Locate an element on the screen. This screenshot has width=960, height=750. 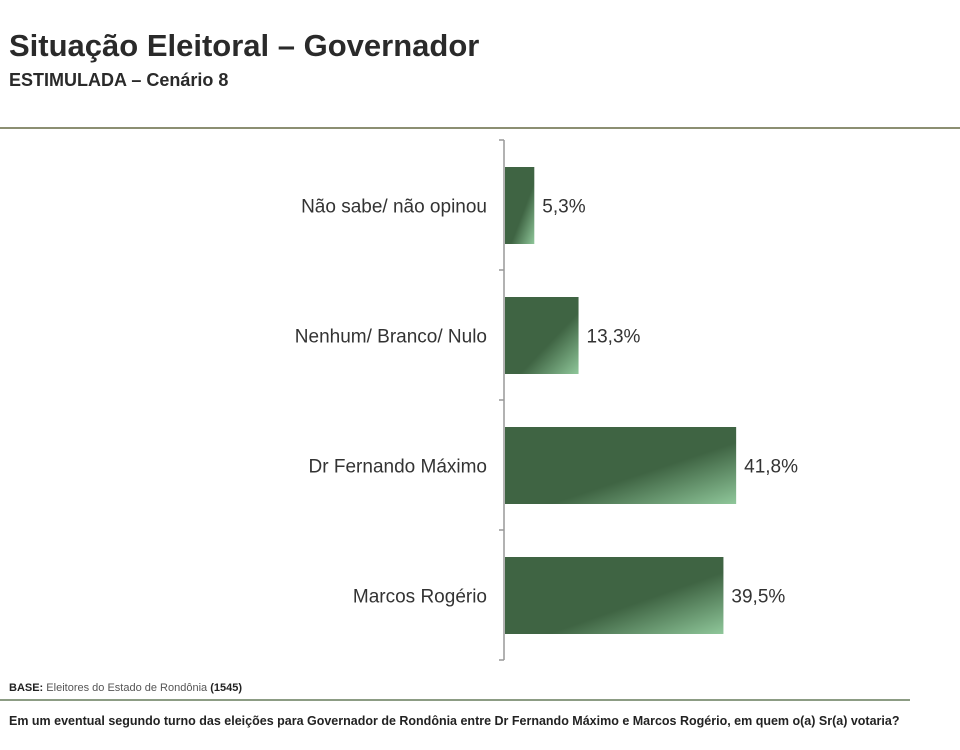
data-label: 39,5% is located at coordinates (758, 597).